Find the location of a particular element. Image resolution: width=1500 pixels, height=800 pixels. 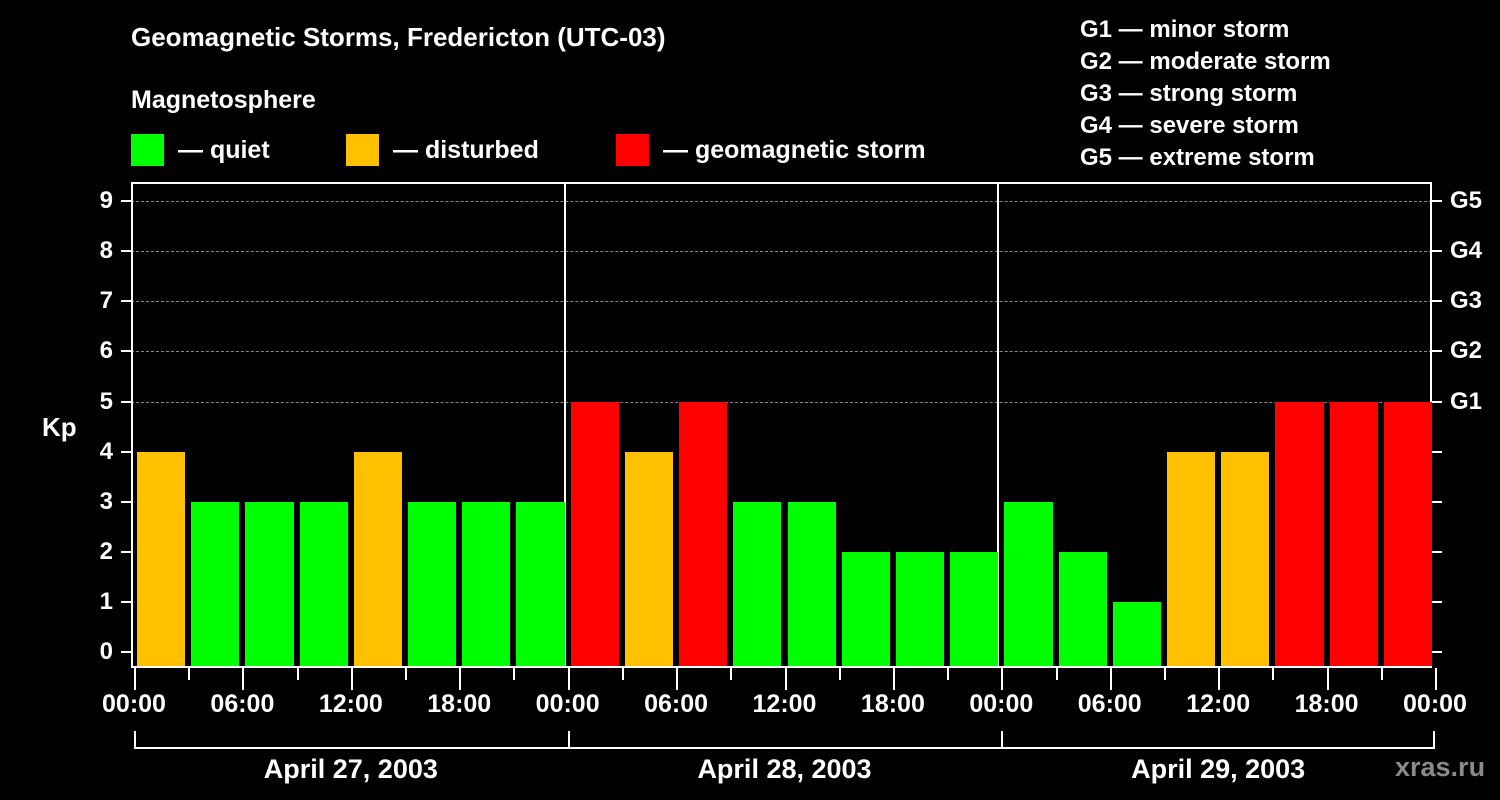

g3-legend: G3 — strong storm is located at coordinates (1189, 93).